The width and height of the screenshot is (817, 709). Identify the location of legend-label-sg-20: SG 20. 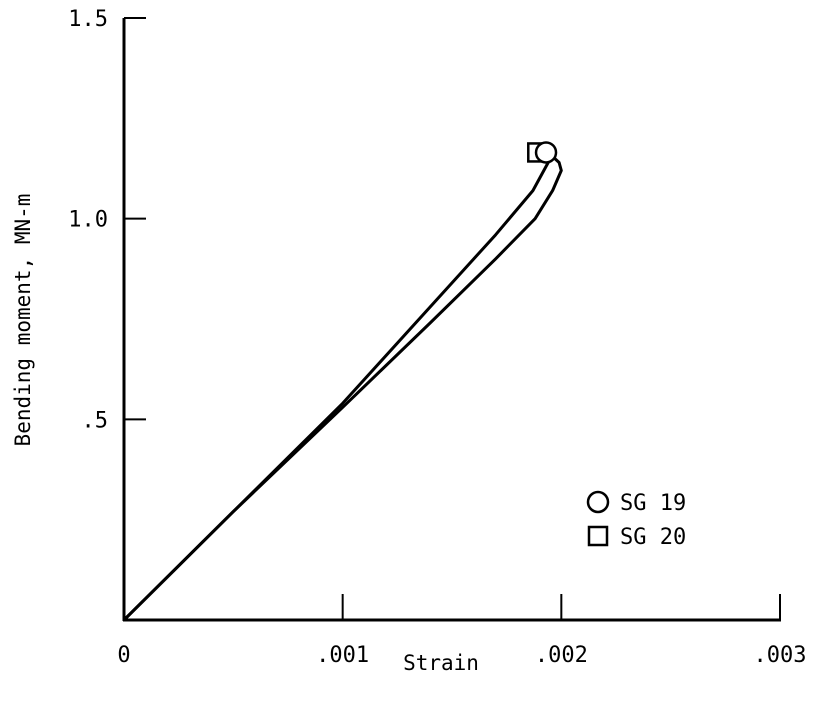
(653, 537).